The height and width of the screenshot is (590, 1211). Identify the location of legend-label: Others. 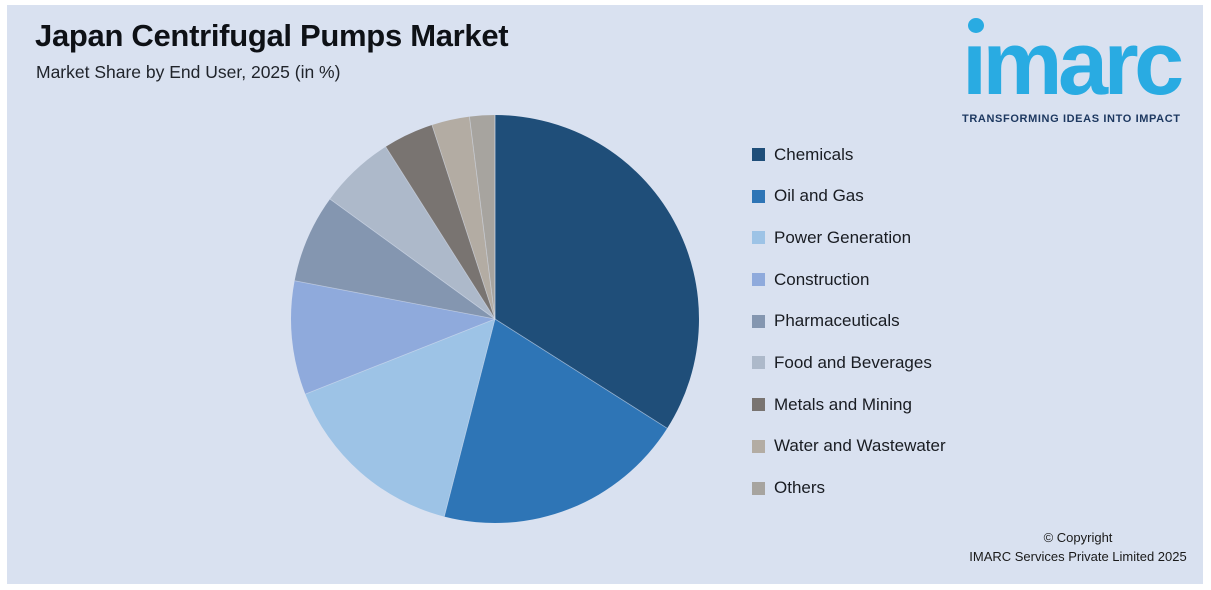
(800, 487).